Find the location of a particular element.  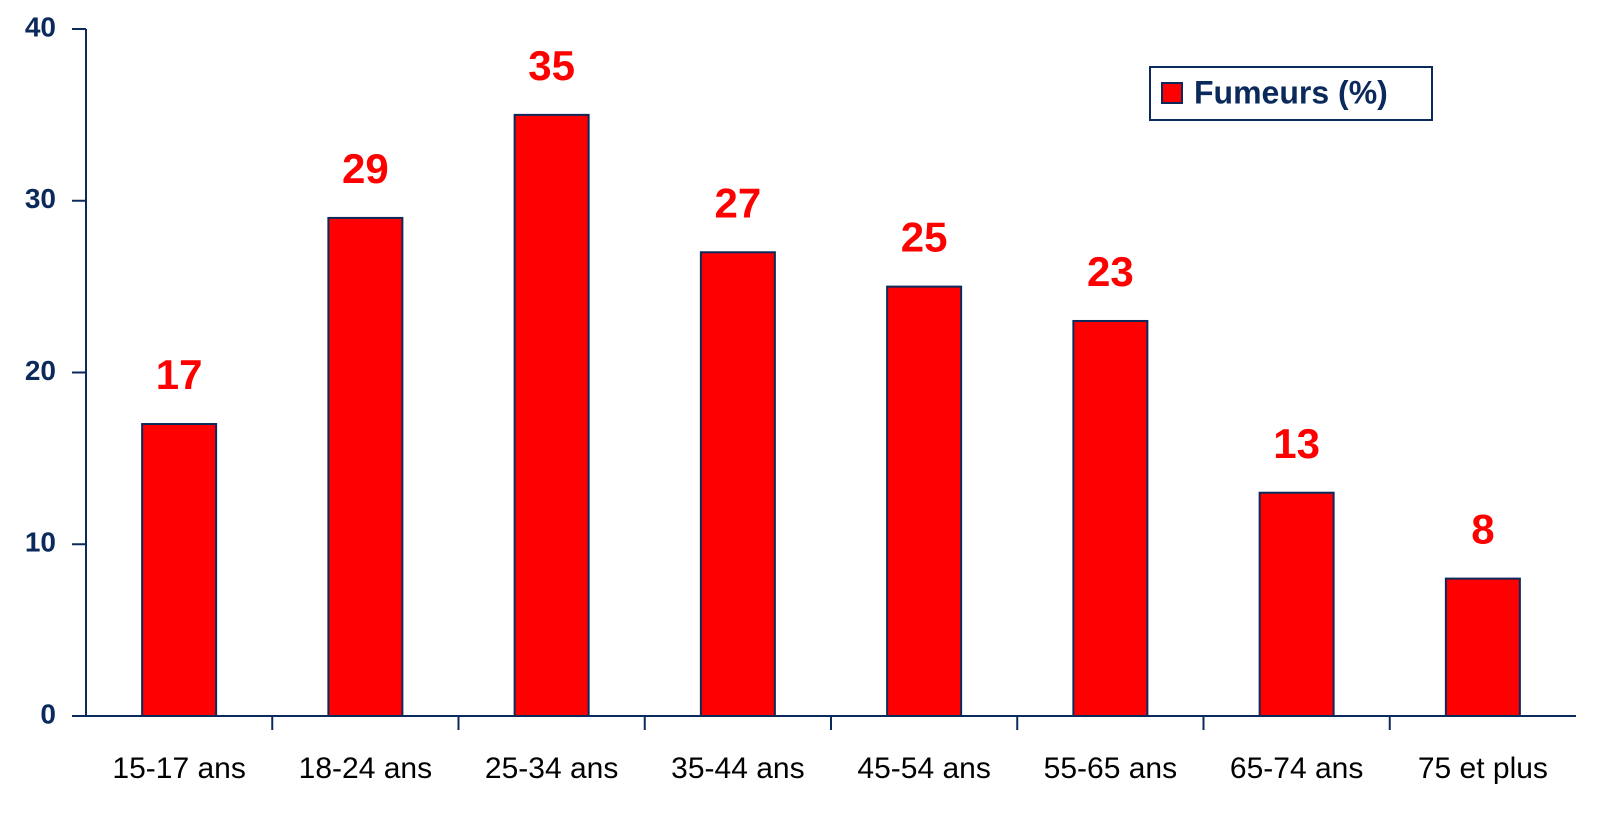

value-label: 23 is located at coordinates (1110, 271).